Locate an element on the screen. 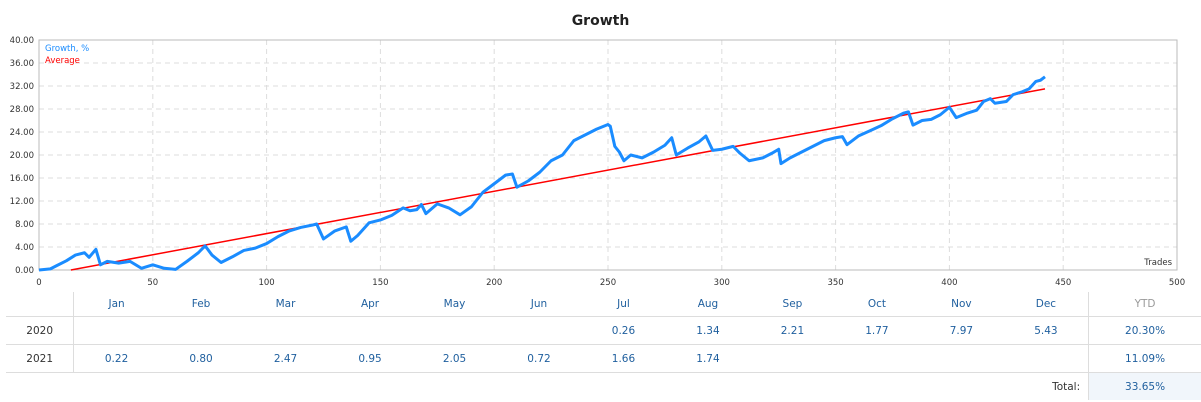 The width and height of the screenshot is (1201, 402). header-ytd: YTD is located at coordinates (1144, 304).